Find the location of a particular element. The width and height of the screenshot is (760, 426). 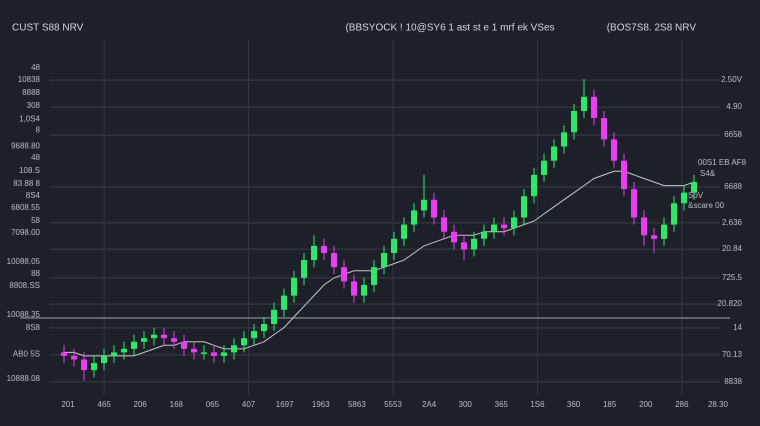

y-tick-label: 6658 is located at coordinates (733, 134).